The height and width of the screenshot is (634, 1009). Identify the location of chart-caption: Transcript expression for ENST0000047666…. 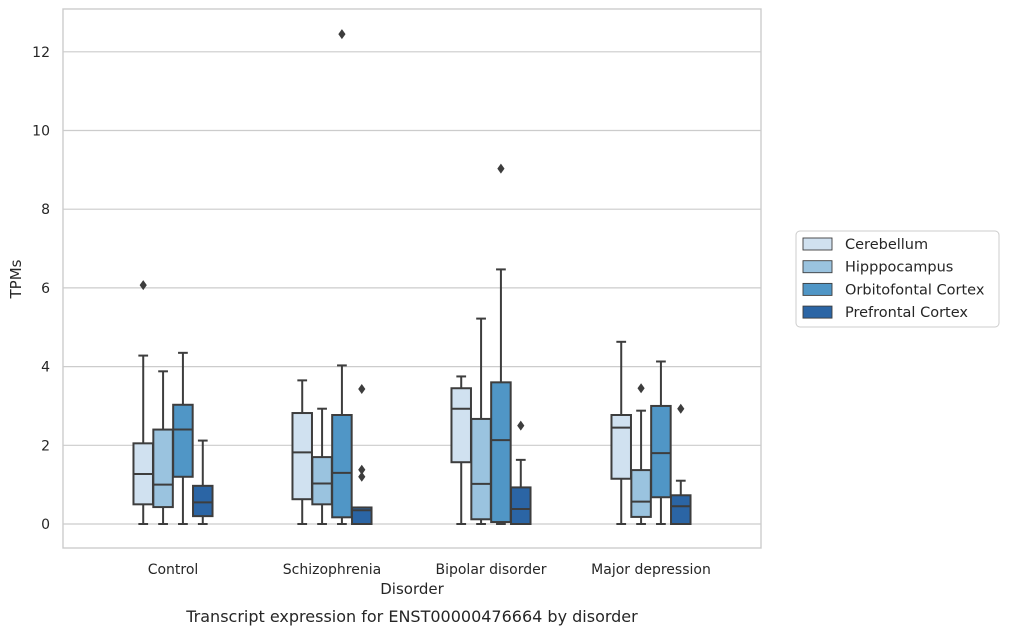
(411, 616).